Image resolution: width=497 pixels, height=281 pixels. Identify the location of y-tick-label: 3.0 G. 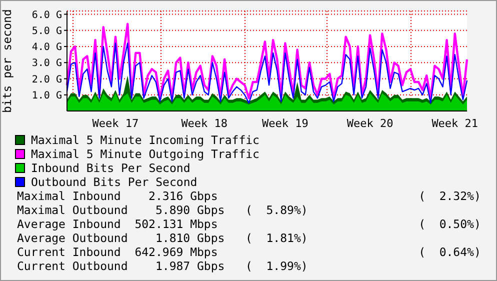
(47, 64).